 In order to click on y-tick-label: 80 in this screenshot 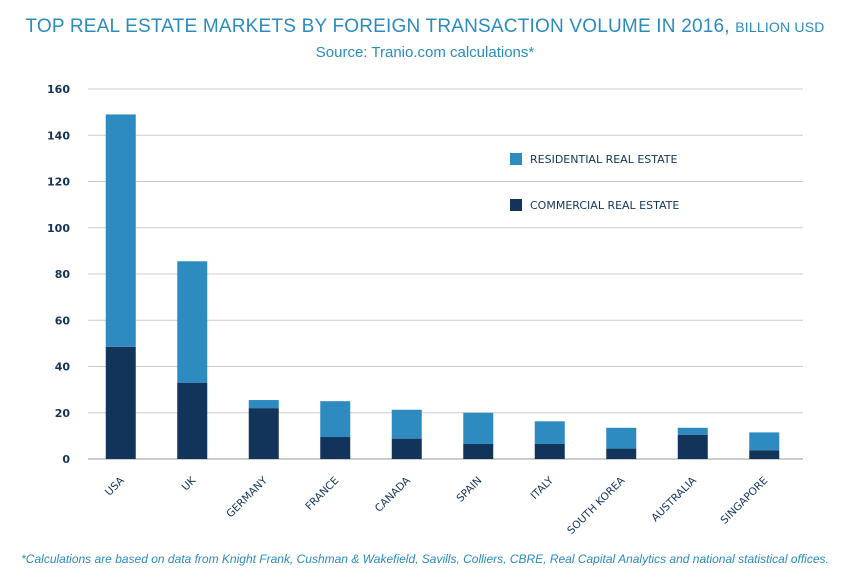, I will do `click(63, 274)`.